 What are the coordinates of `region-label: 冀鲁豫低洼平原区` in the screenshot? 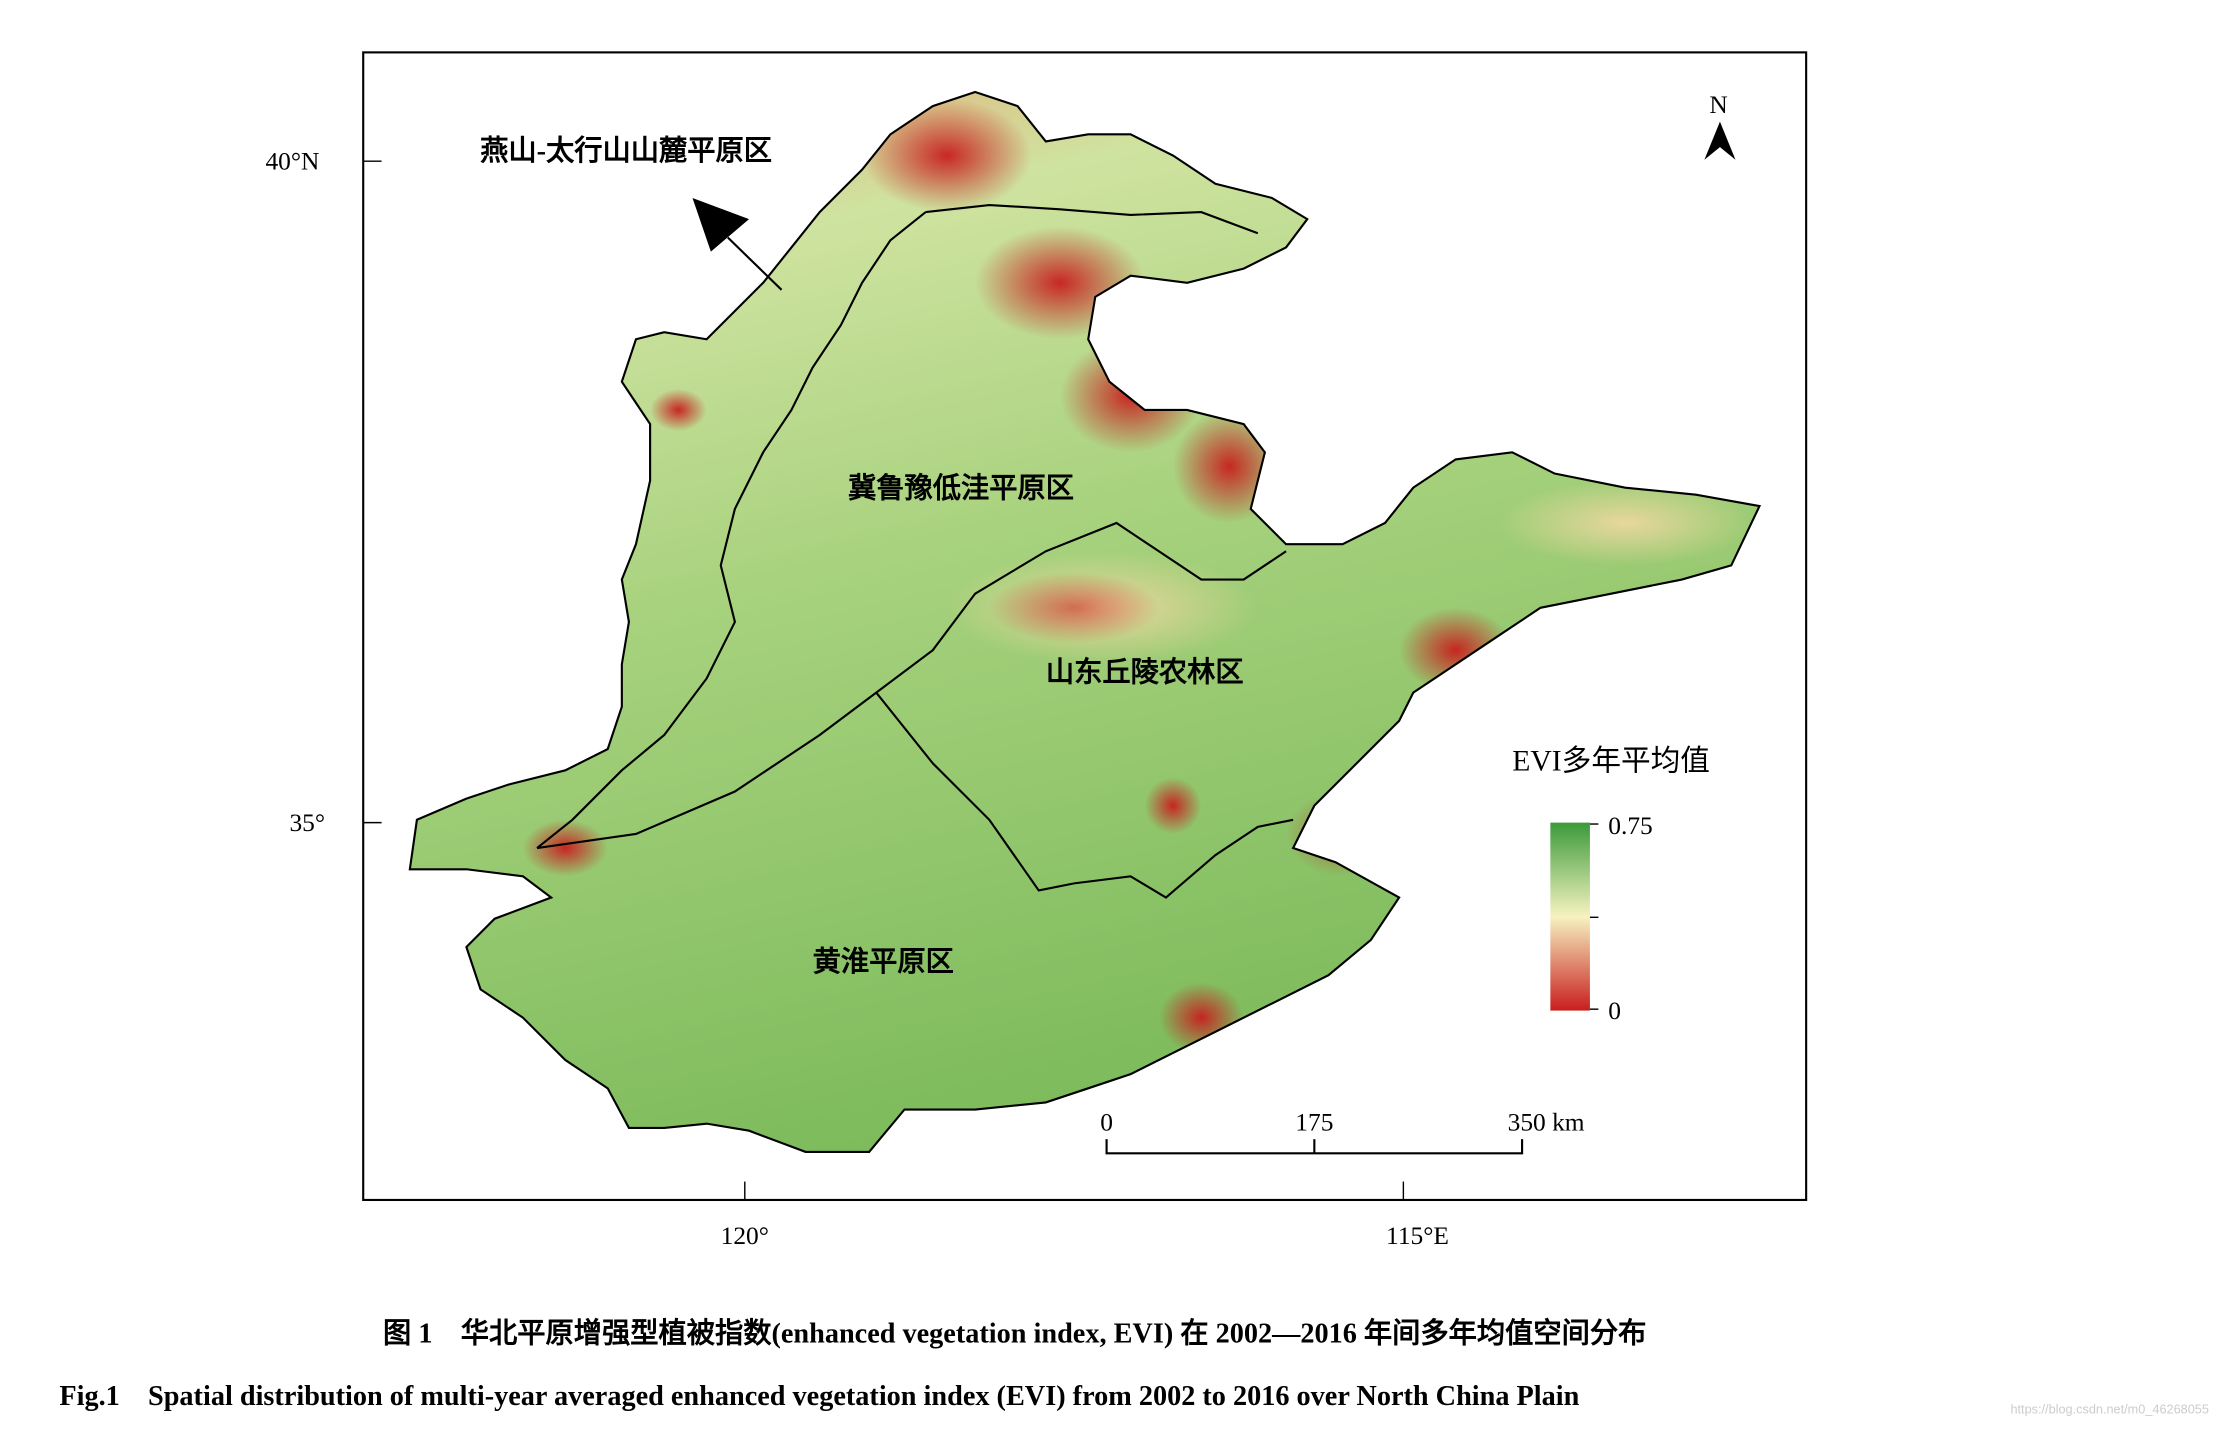 It's located at (961, 488).